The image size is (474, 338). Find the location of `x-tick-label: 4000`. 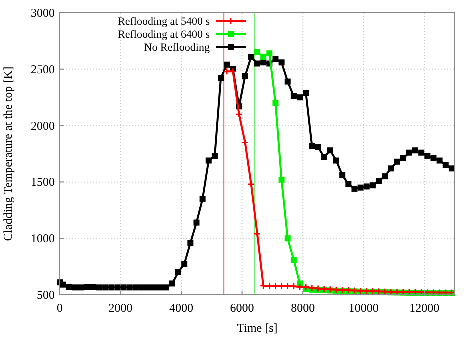

x-tick-label: 4000 is located at coordinates (182, 308).